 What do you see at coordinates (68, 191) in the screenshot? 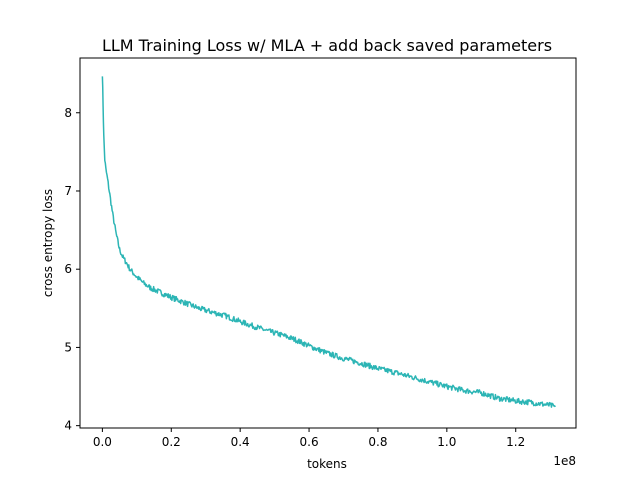
I see `y-tick-label: 7` at bounding box center [68, 191].